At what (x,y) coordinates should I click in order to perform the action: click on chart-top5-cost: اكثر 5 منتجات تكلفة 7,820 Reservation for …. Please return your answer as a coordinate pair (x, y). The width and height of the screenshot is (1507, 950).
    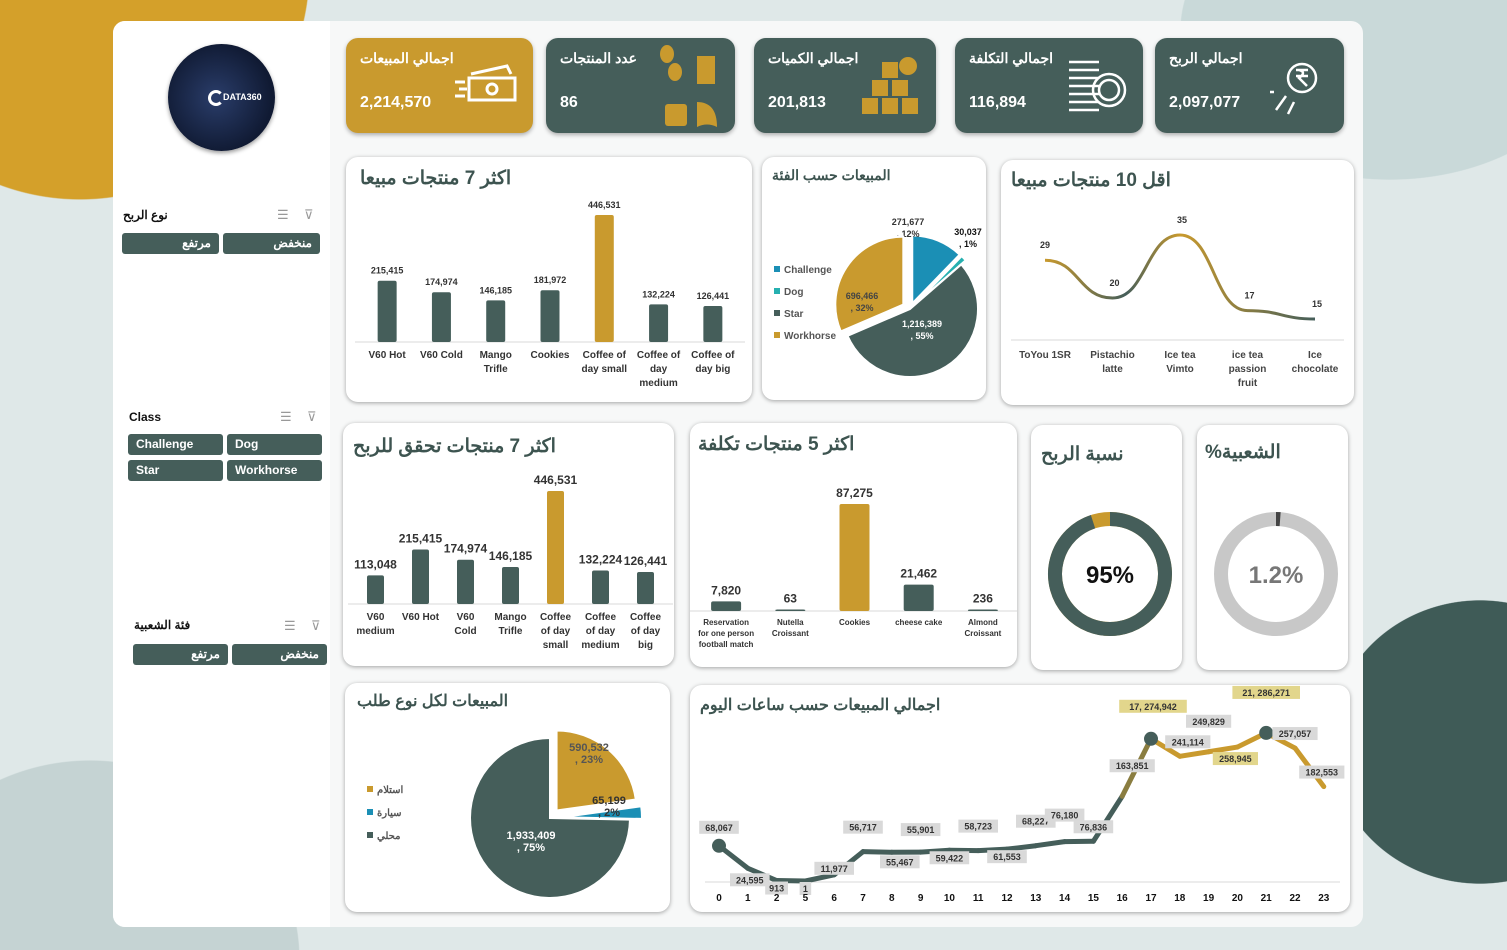
    Looking at the image, I should click on (853, 545).